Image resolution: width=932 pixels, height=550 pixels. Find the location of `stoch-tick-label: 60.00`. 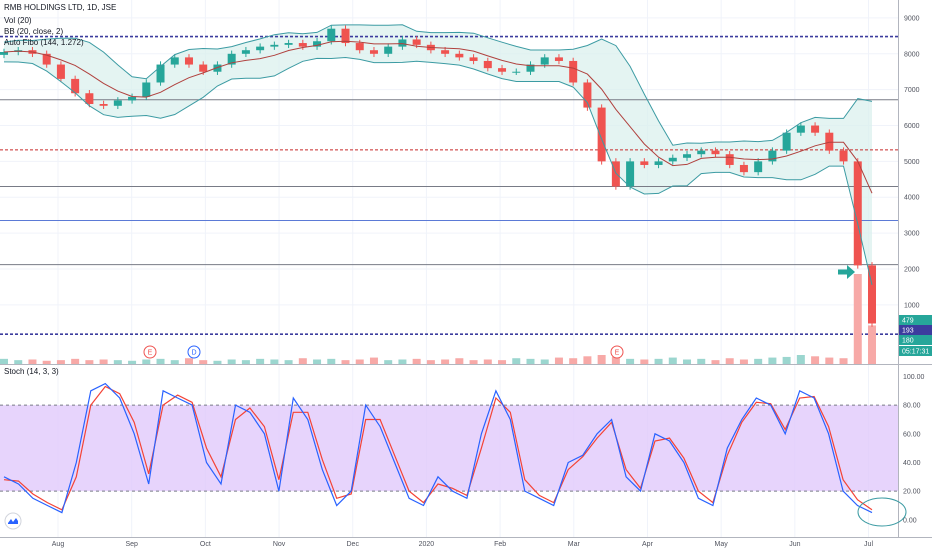

stoch-tick-label: 60.00 is located at coordinates (912, 434).